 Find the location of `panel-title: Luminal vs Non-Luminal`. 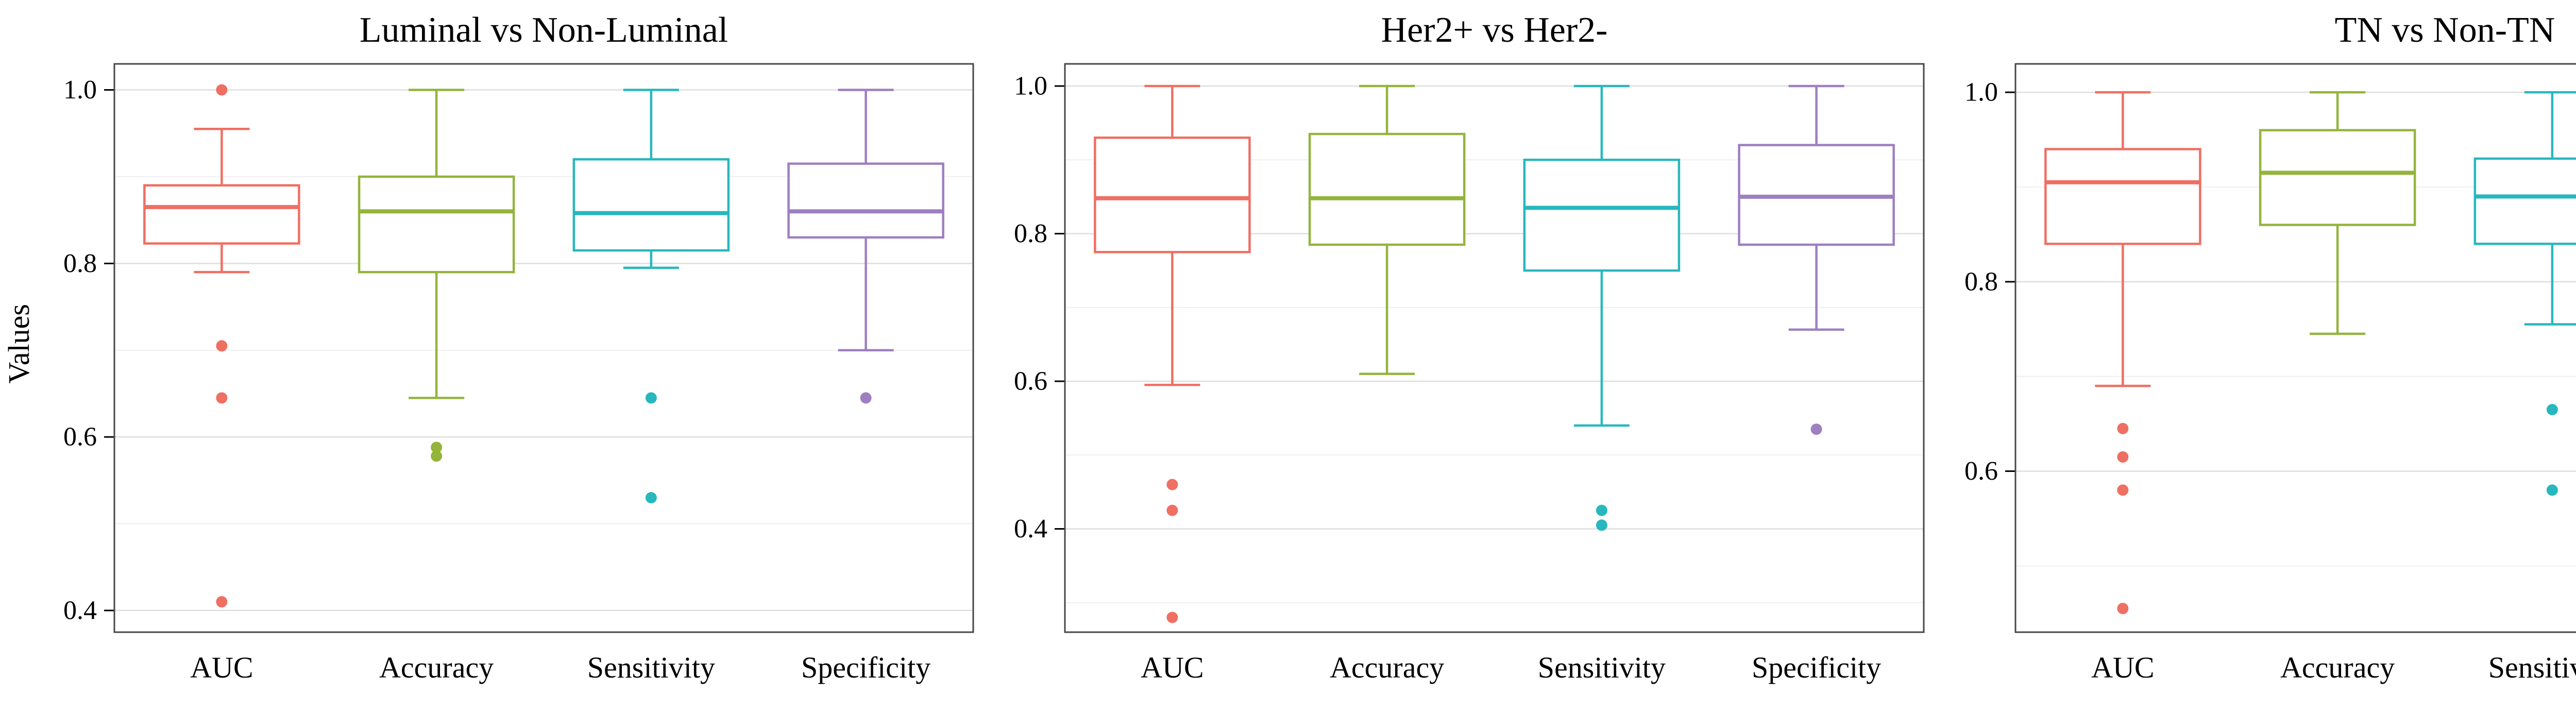

panel-title: Luminal vs Non-Luminal is located at coordinates (543, 30).